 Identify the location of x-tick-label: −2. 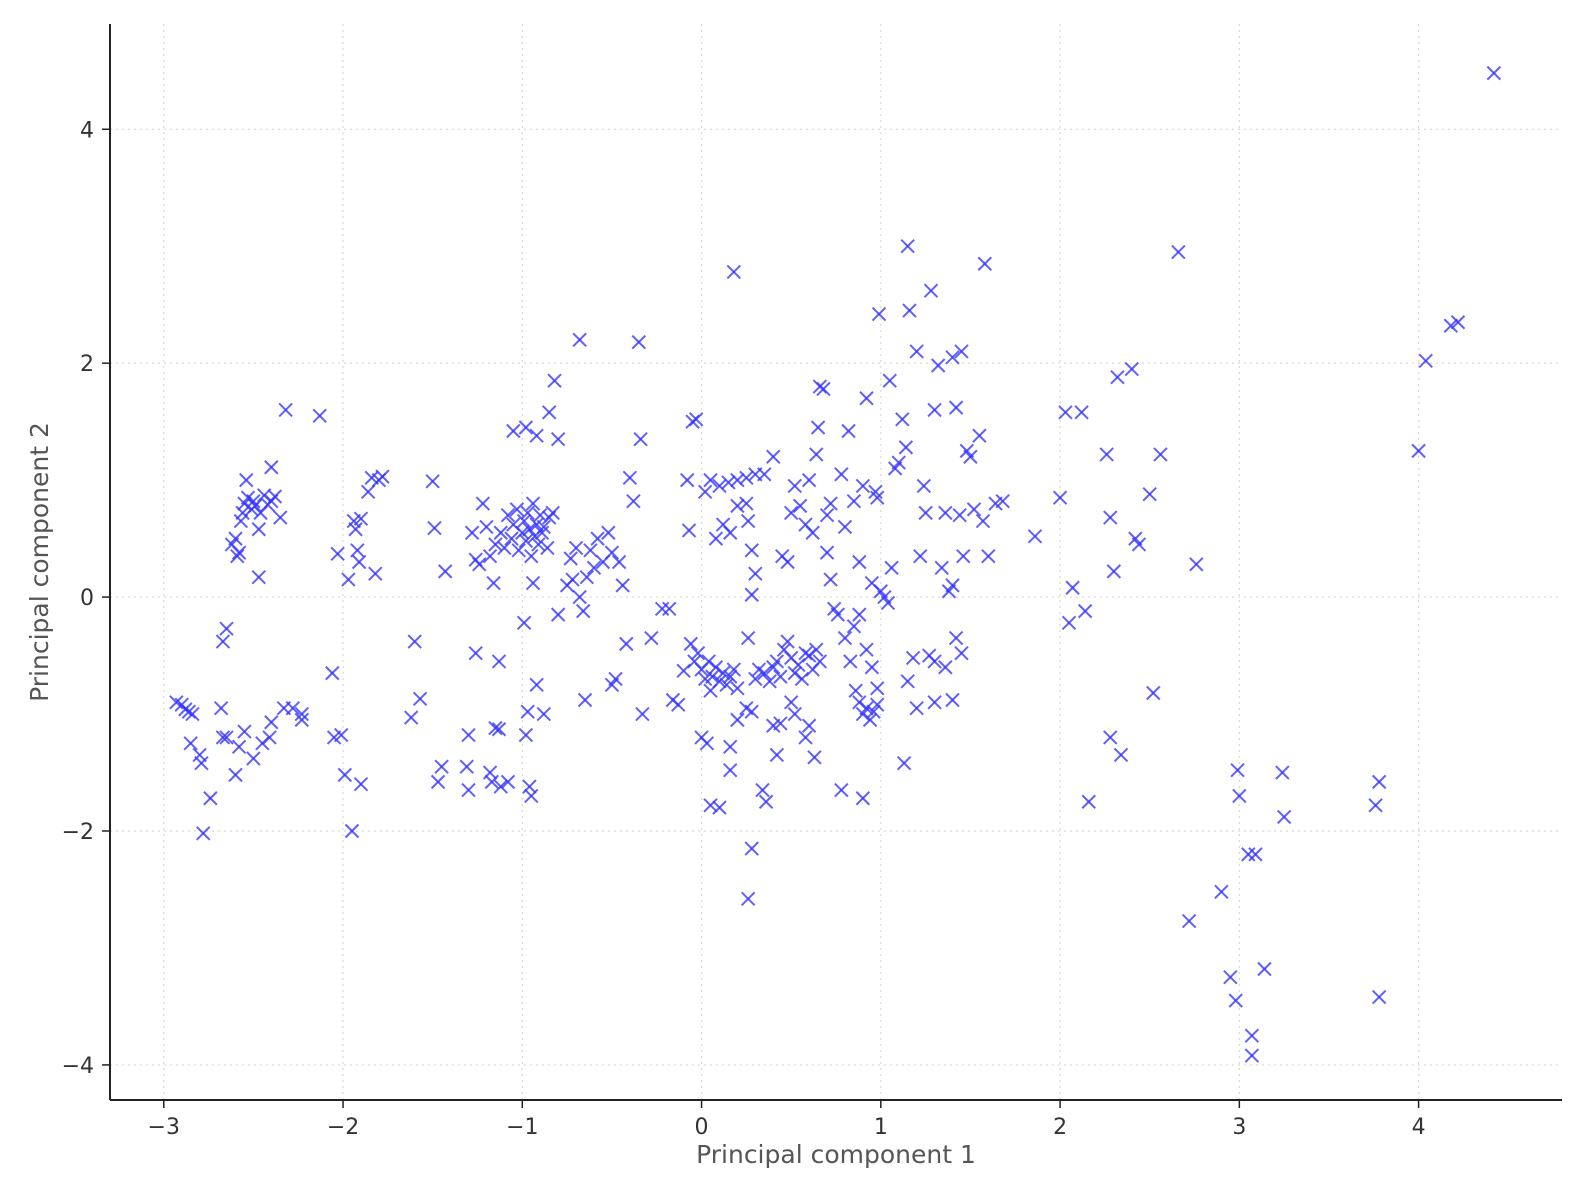
(343, 1127).